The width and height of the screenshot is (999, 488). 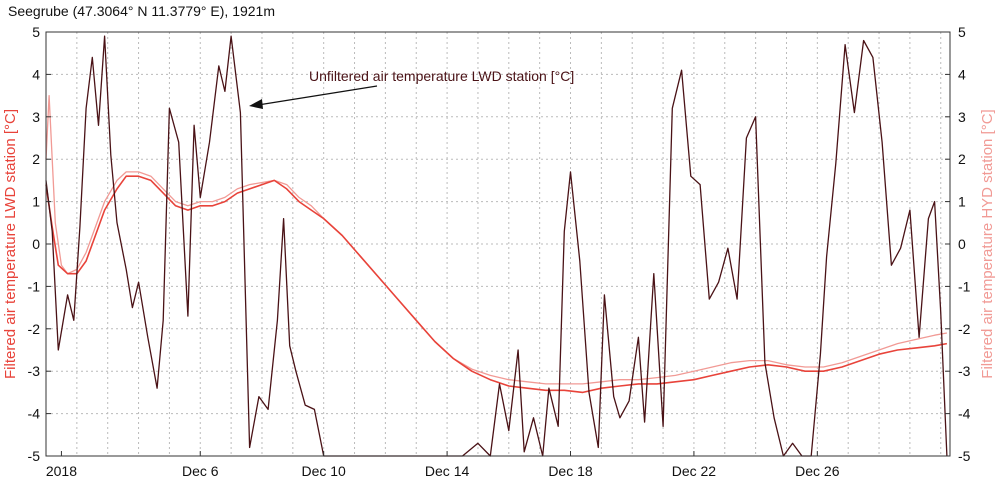 I want to click on right-y-axis: -5 -4 -3 -2 -1 0 1 2 3 4 5, so click(x=958, y=244).